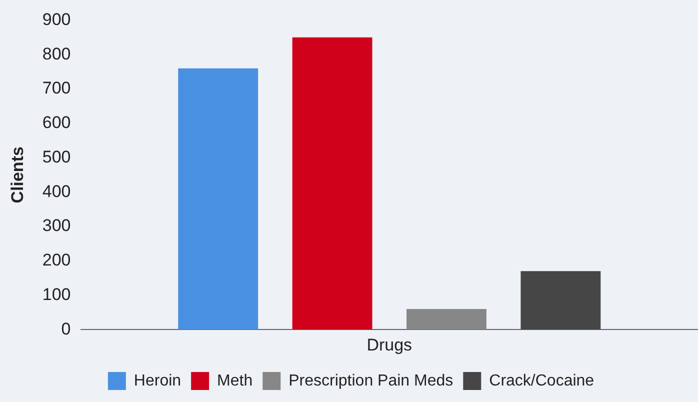 The image size is (698, 402). What do you see at coordinates (56, 226) in the screenshot?
I see `y-tick-label: 300` at bounding box center [56, 226].